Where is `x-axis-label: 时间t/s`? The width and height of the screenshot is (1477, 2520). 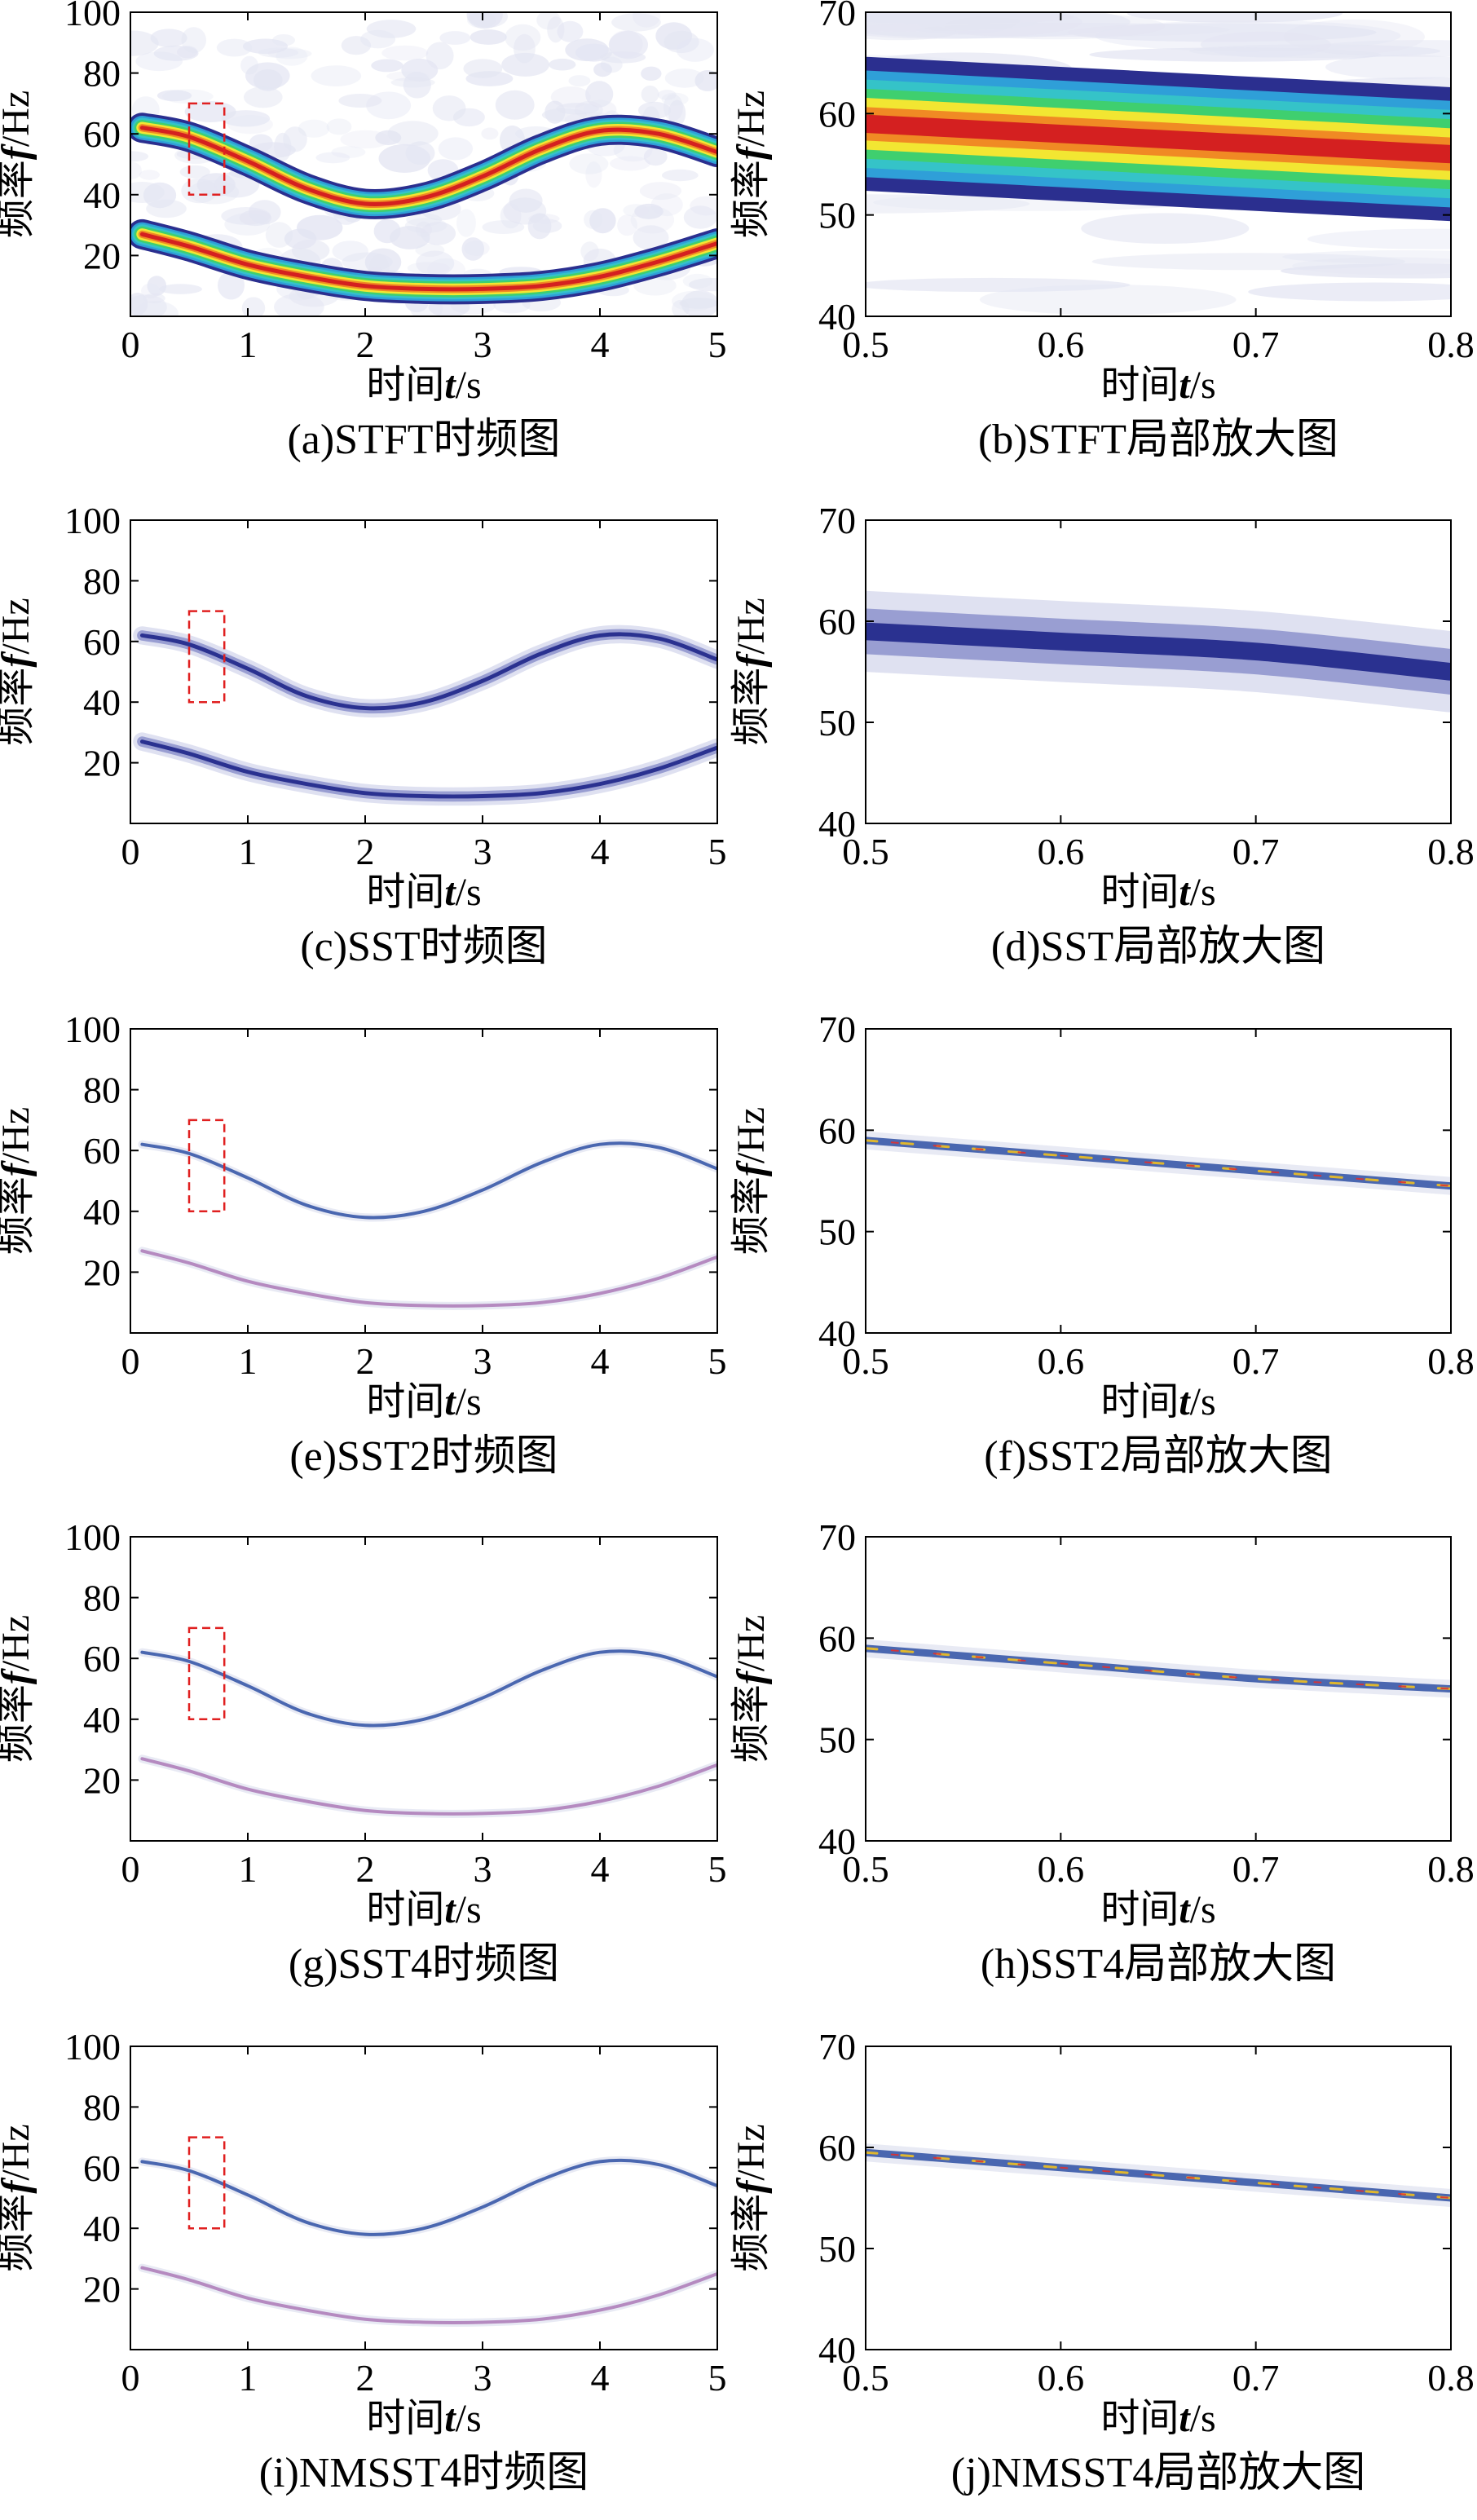
x-axis-label: 时间t/s is located at coordinates (1157, 1910).